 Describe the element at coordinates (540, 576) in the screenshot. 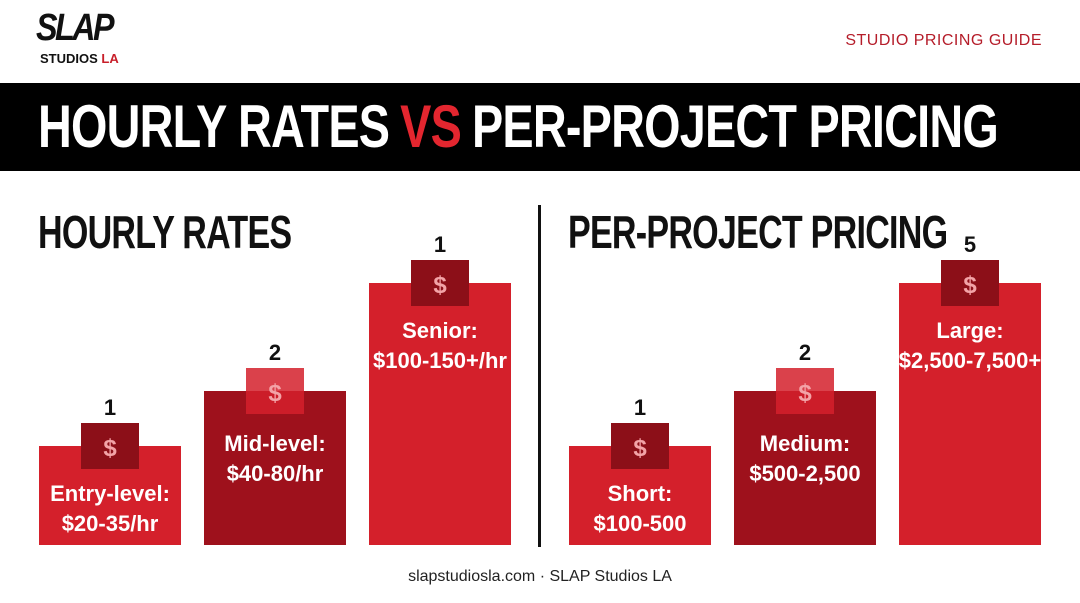

I see `footer-text: slapstudiosla.com · SLAP Studios LA` at that location.